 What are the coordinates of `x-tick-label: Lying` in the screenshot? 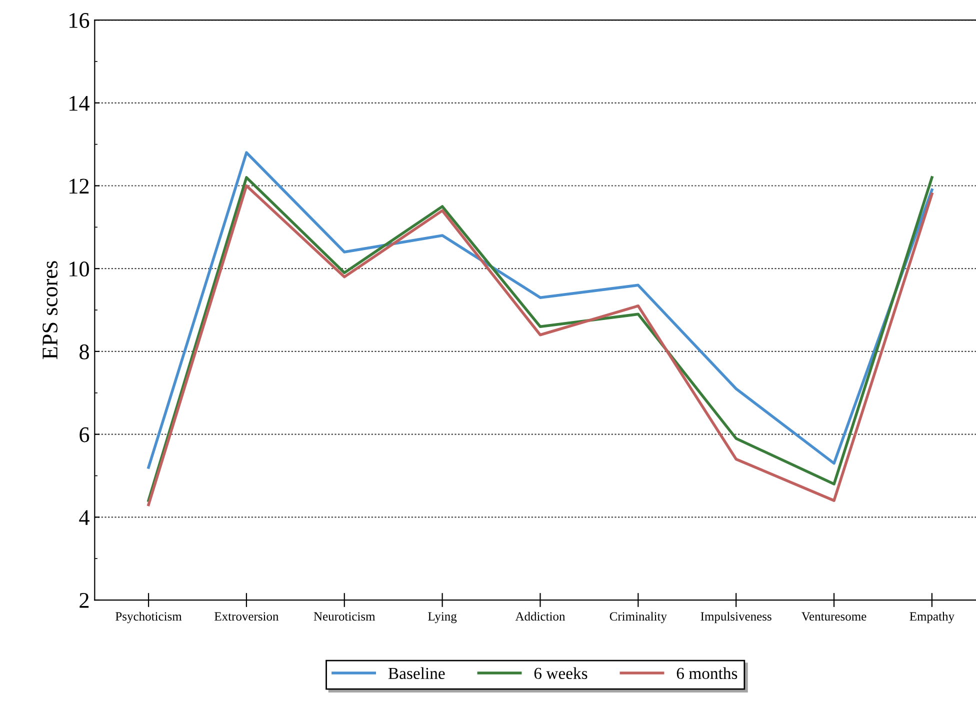 It's located at (442, 618).